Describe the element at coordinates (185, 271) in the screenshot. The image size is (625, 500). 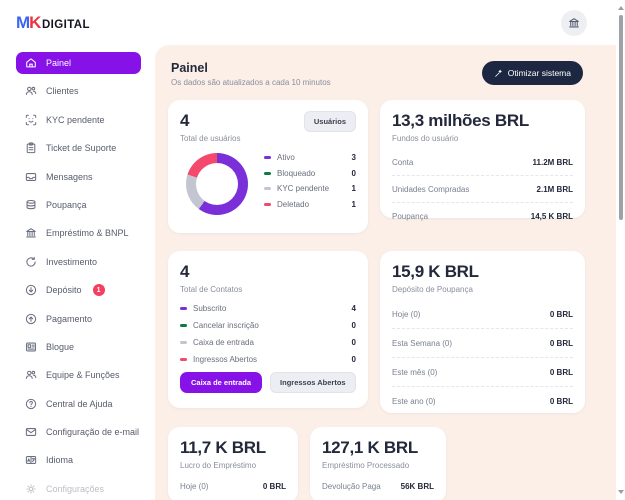
I see `contacts-value: 4` at that location.